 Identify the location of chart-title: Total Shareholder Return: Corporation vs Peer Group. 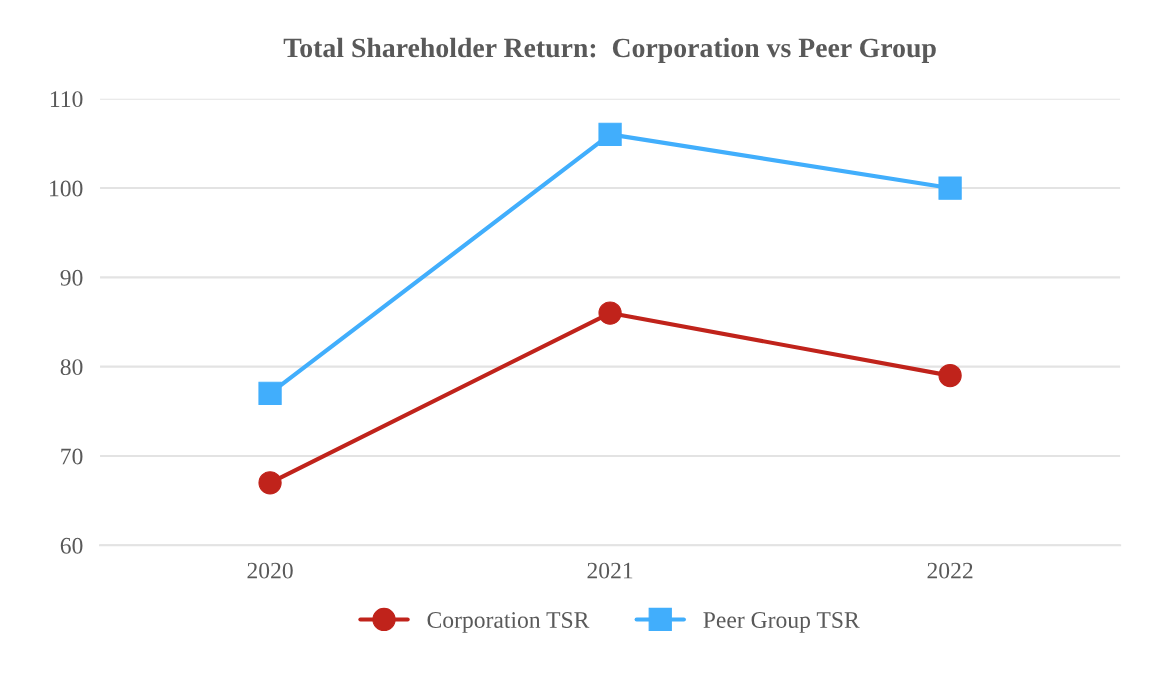
(609, 50).